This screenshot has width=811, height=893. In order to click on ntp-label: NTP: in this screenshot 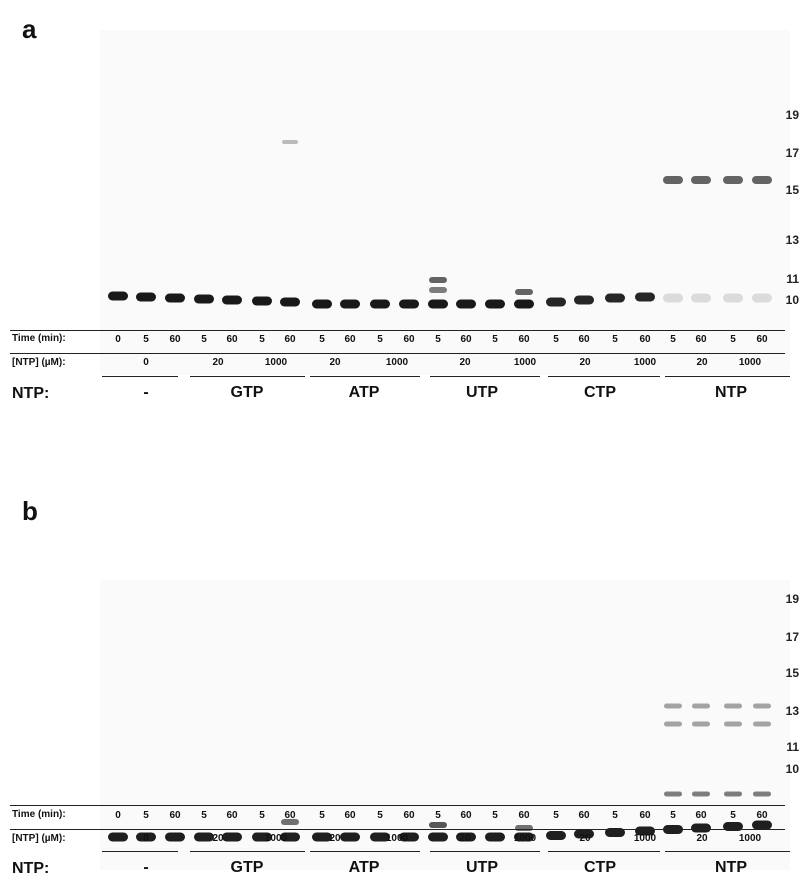, I will do `click(31, 868)`.